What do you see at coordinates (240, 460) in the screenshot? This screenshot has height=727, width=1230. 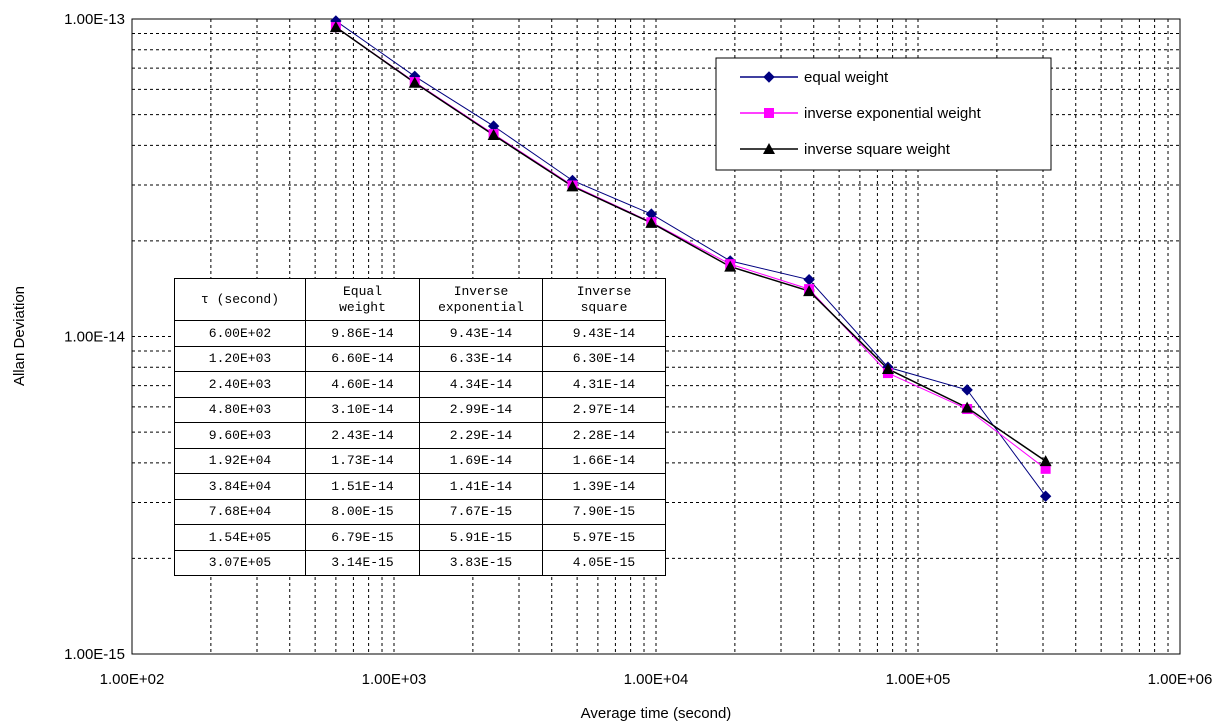 I see `table-cell: 1.92E+04` at bounding box center [240, 460].